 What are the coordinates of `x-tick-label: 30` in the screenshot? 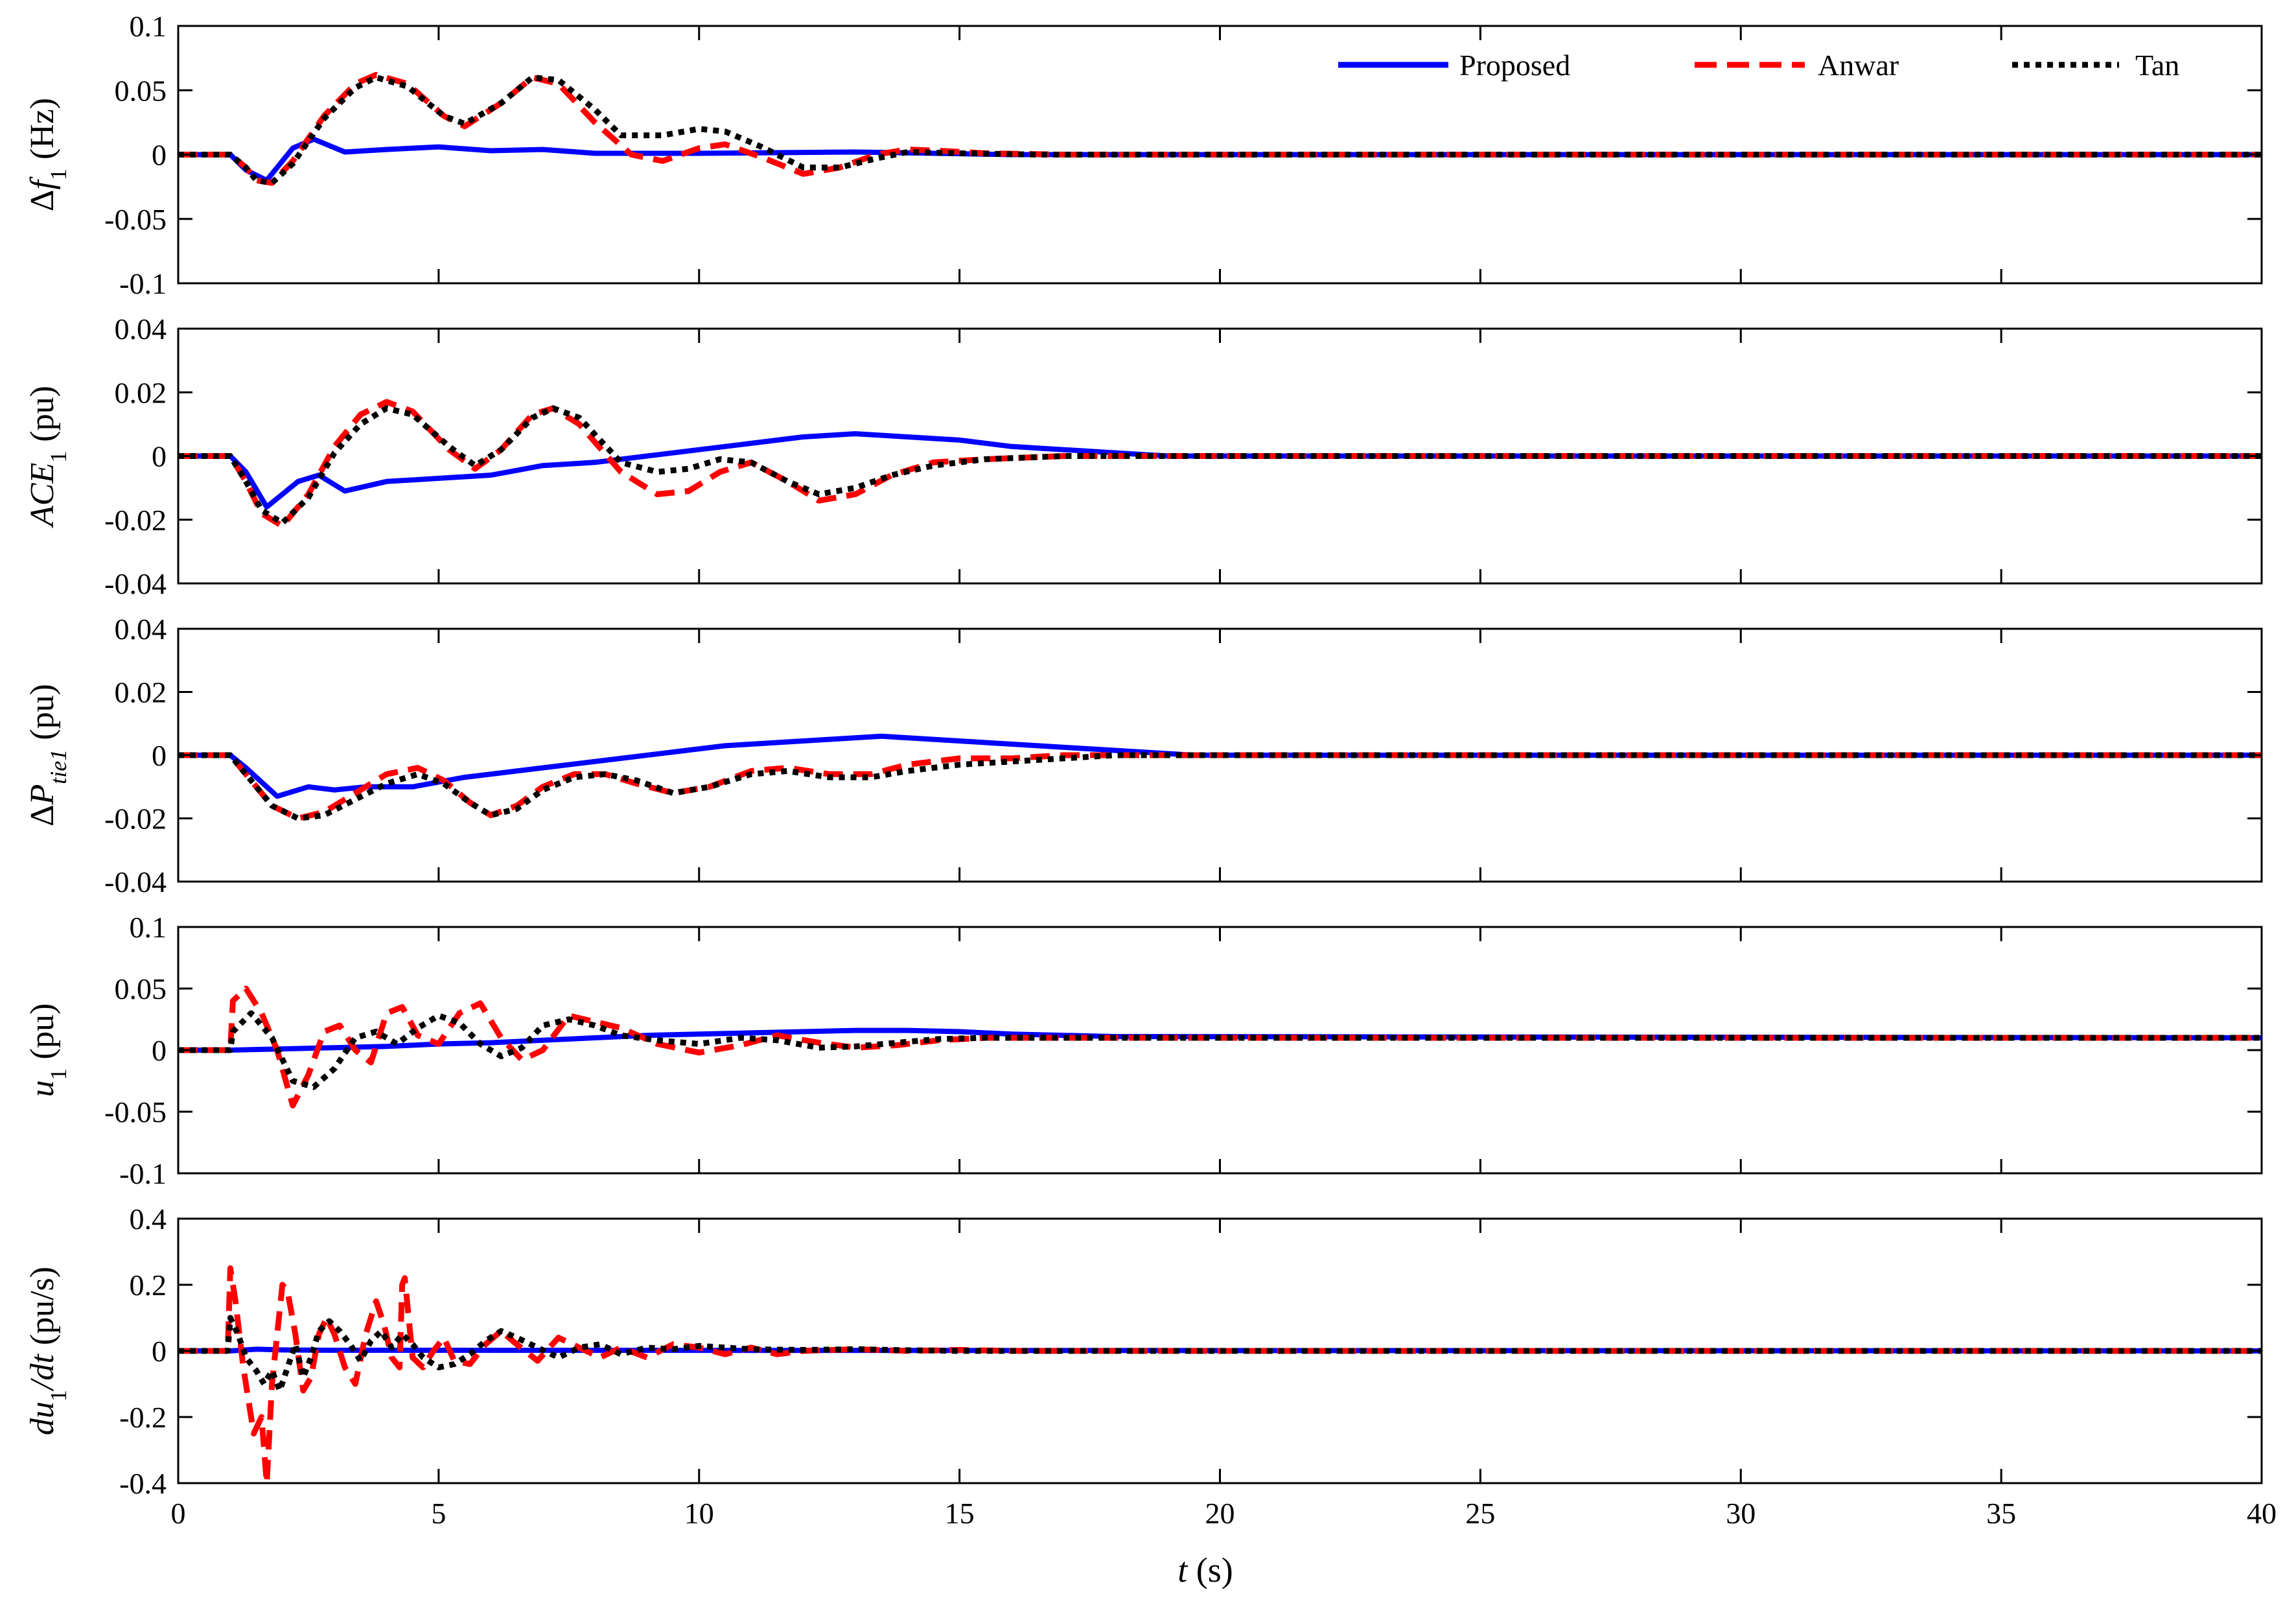 It's located at (1741, 1513).